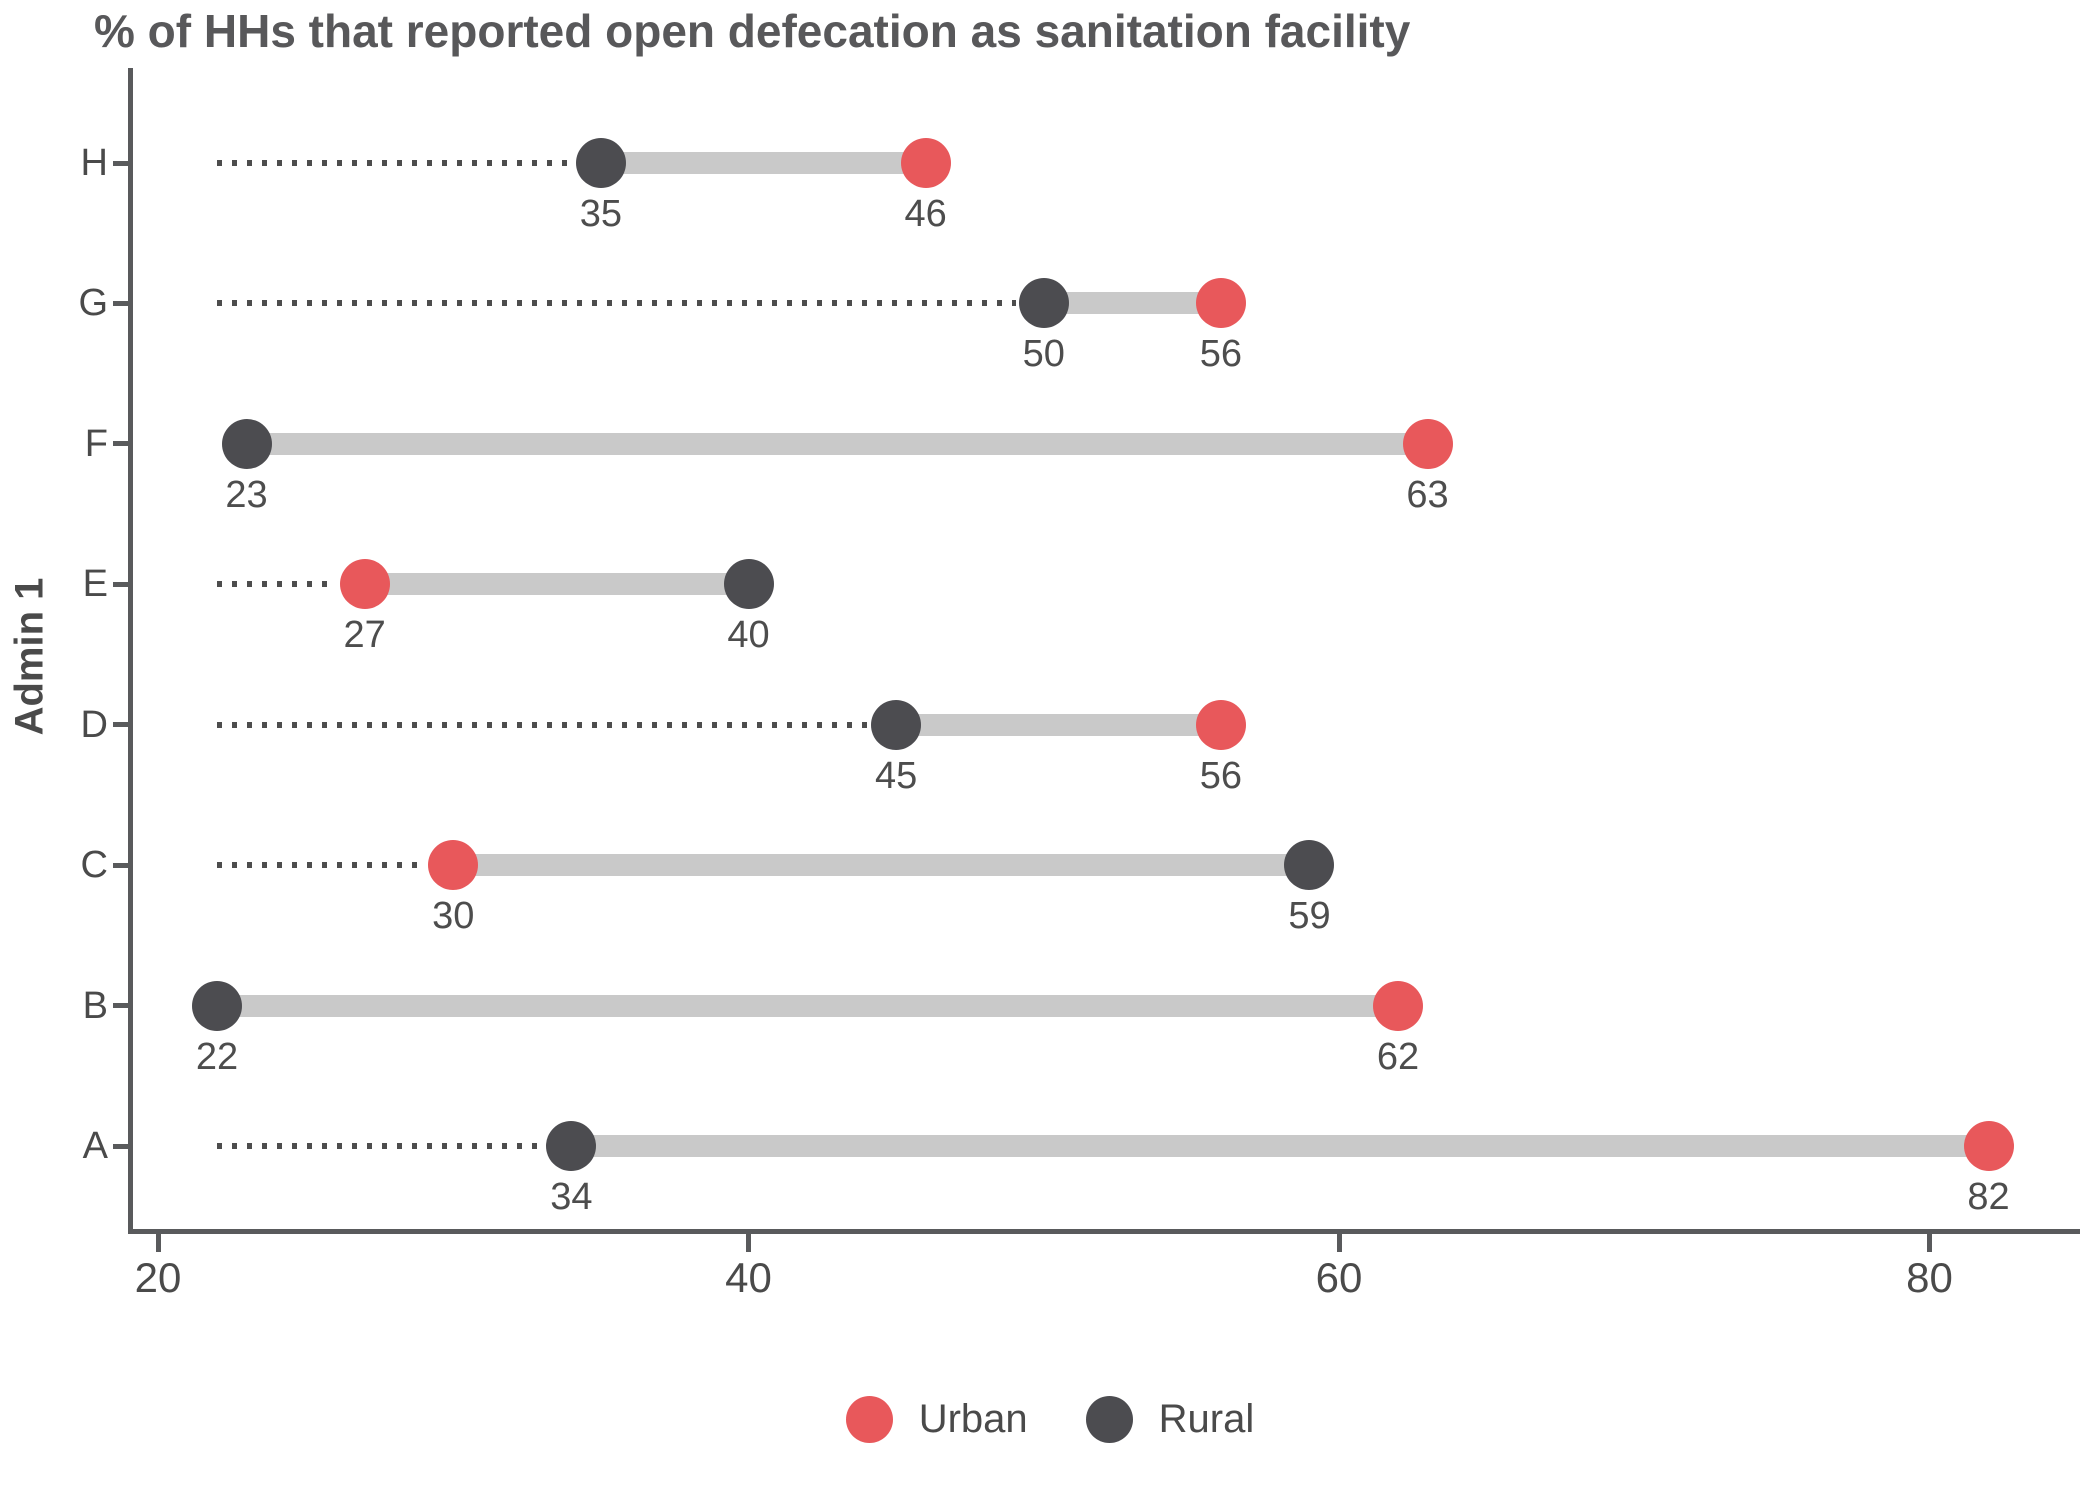 Image resolution: width=2100 pixels, height=1500 pixels. I want to click on x-tick-label-20: 20, so click(158, 1277).